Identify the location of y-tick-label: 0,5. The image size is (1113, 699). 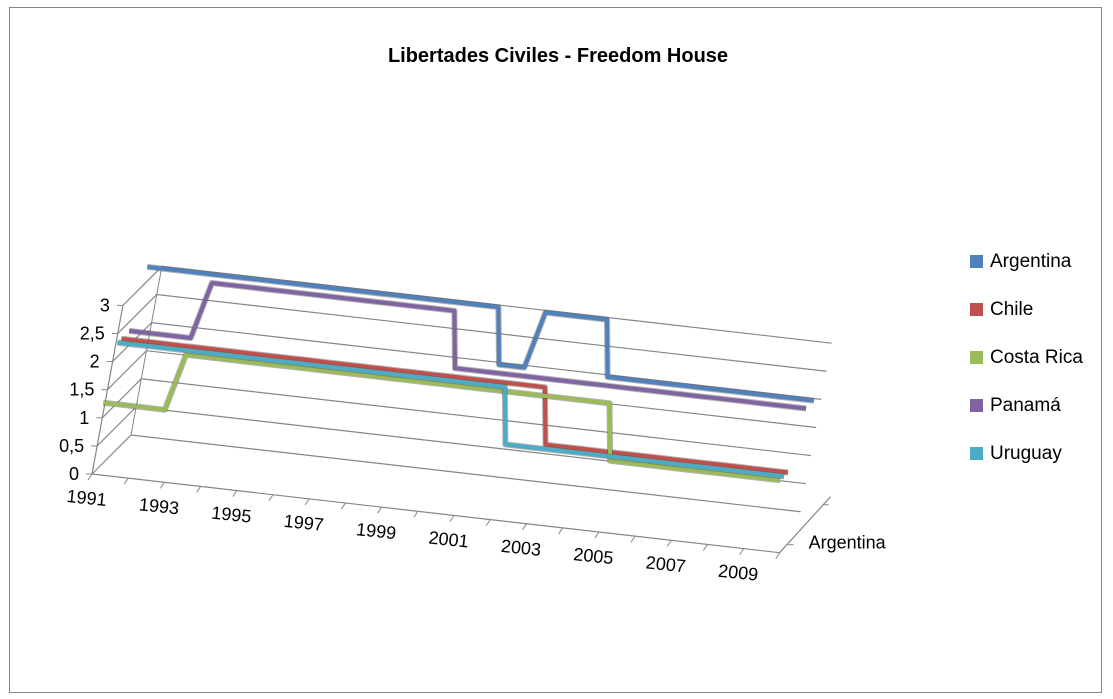
(71, 446).